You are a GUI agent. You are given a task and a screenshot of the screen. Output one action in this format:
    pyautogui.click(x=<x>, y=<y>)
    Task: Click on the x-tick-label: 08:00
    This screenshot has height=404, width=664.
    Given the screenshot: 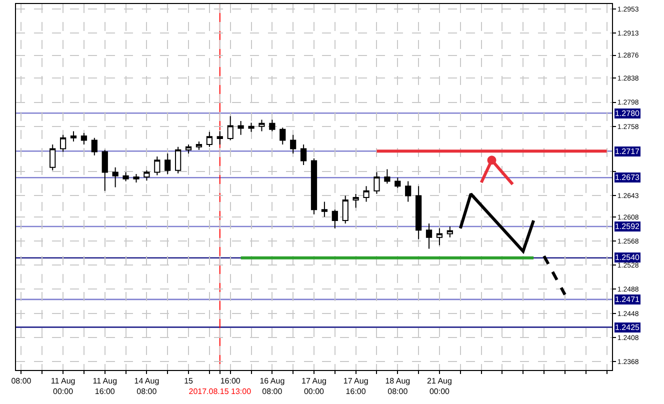 What is the action you would take?
    pyautogui.click(x=21, y=381)
    